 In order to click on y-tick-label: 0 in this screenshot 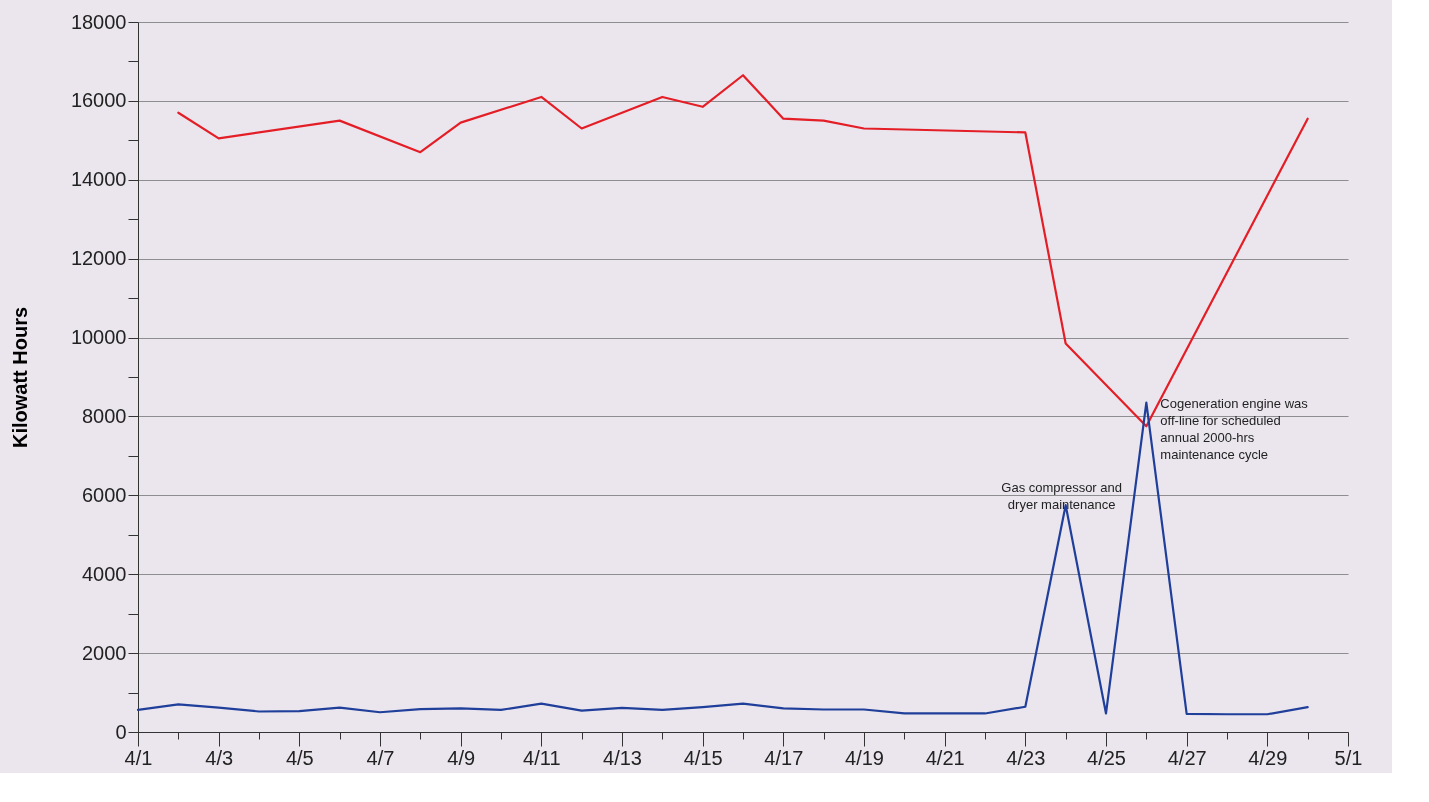, I will do `click(121, 731)`.